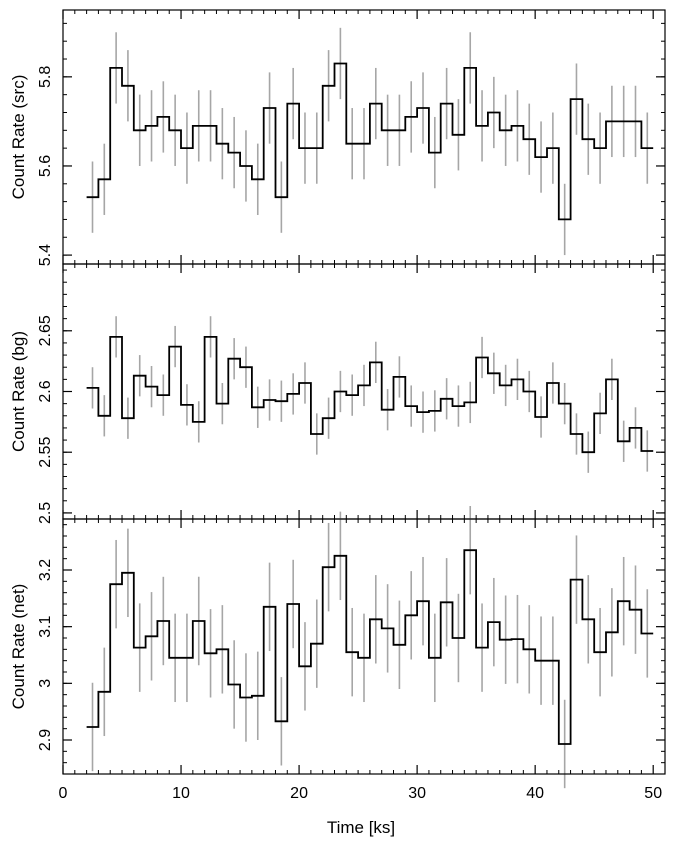 The image size is (676, 845). I want to click on y-tick-label: 5.8, so click(45, 77).